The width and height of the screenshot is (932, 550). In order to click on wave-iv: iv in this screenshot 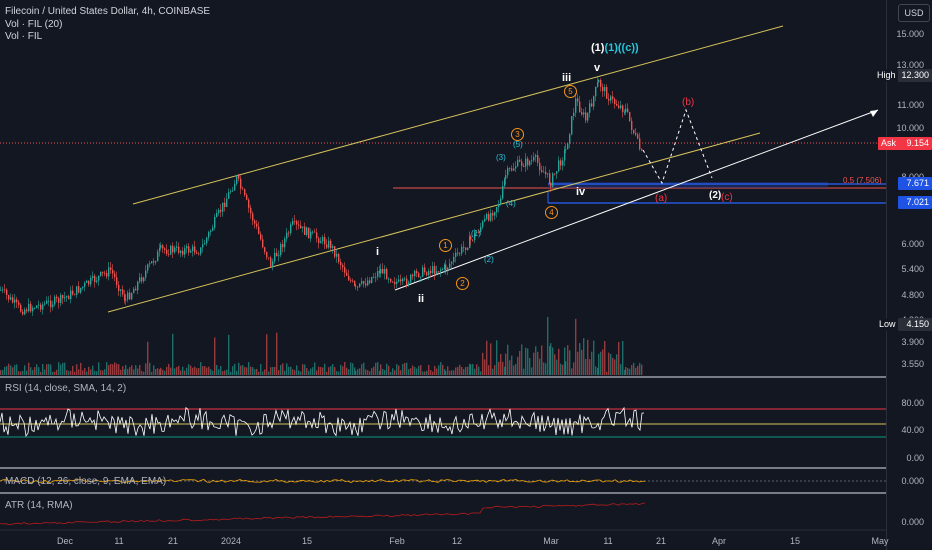, I will do `click(581, 192)`.